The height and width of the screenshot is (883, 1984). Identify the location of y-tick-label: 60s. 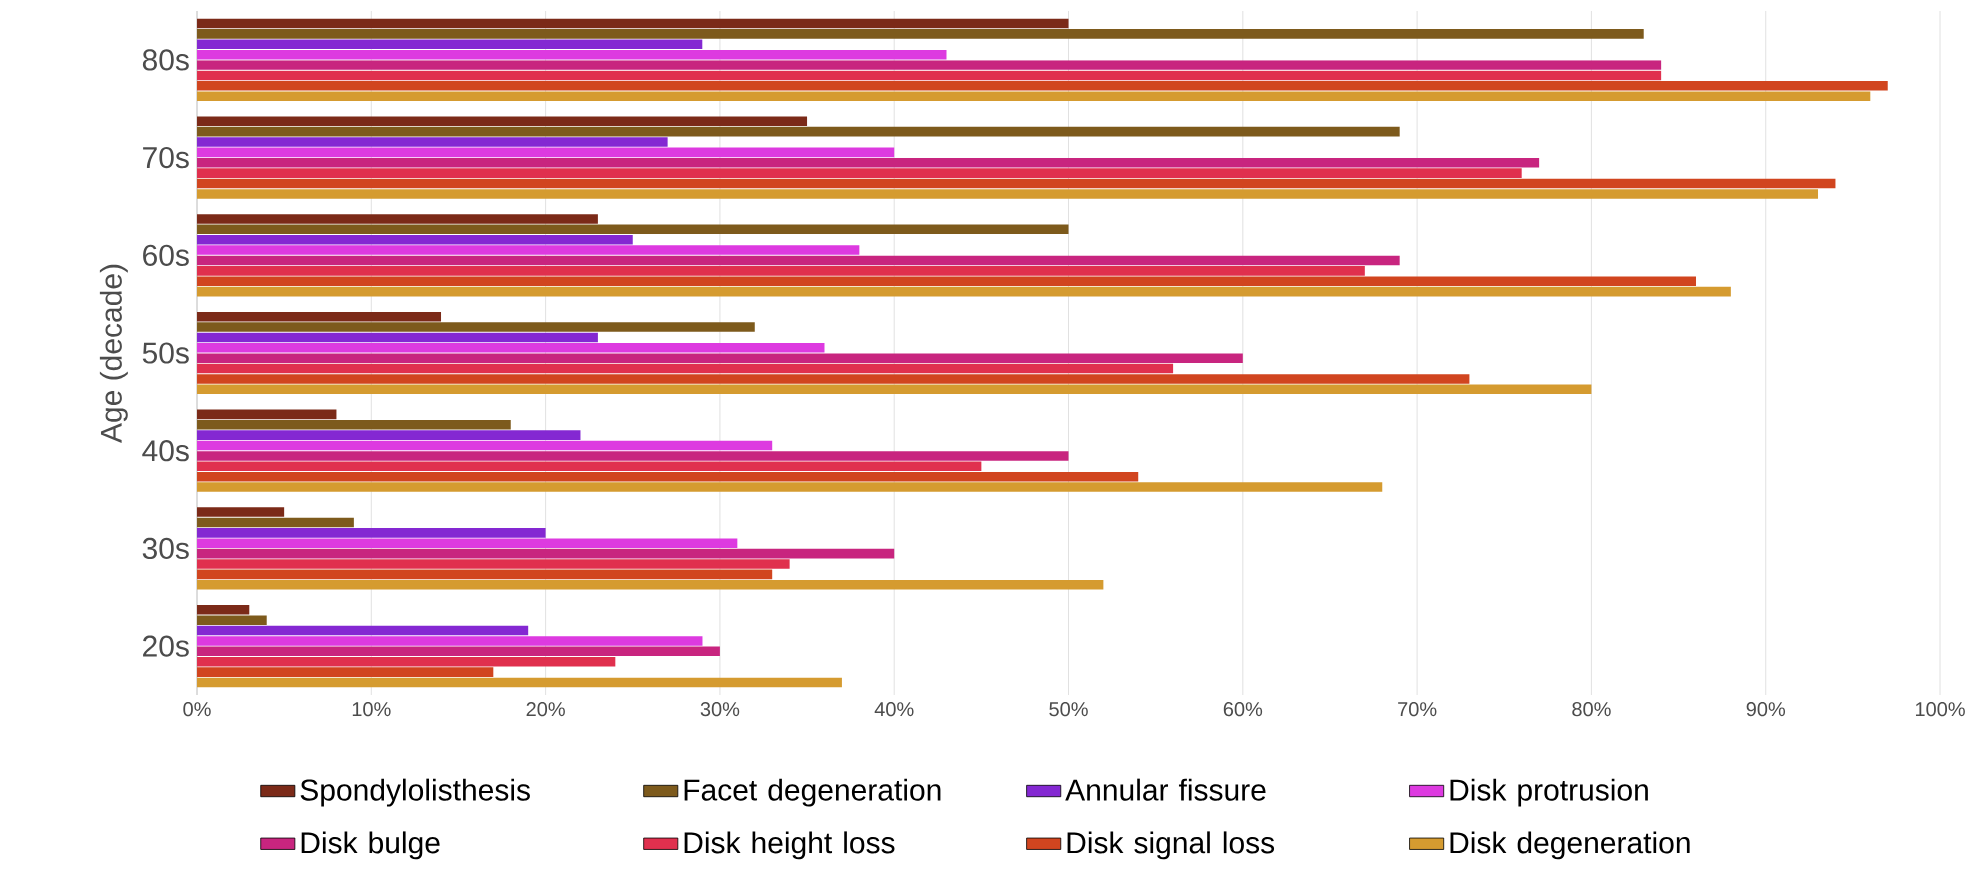
(166, 255).